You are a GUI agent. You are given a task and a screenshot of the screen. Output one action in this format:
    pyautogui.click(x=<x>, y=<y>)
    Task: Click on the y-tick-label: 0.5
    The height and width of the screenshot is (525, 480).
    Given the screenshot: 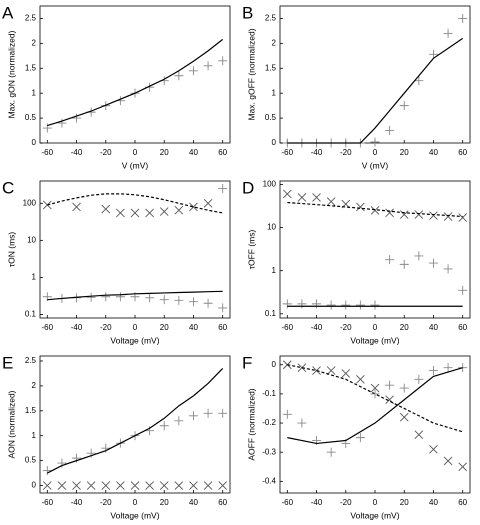 What is the action you would take?
    pyautogui.click(x=31, y=117)
    